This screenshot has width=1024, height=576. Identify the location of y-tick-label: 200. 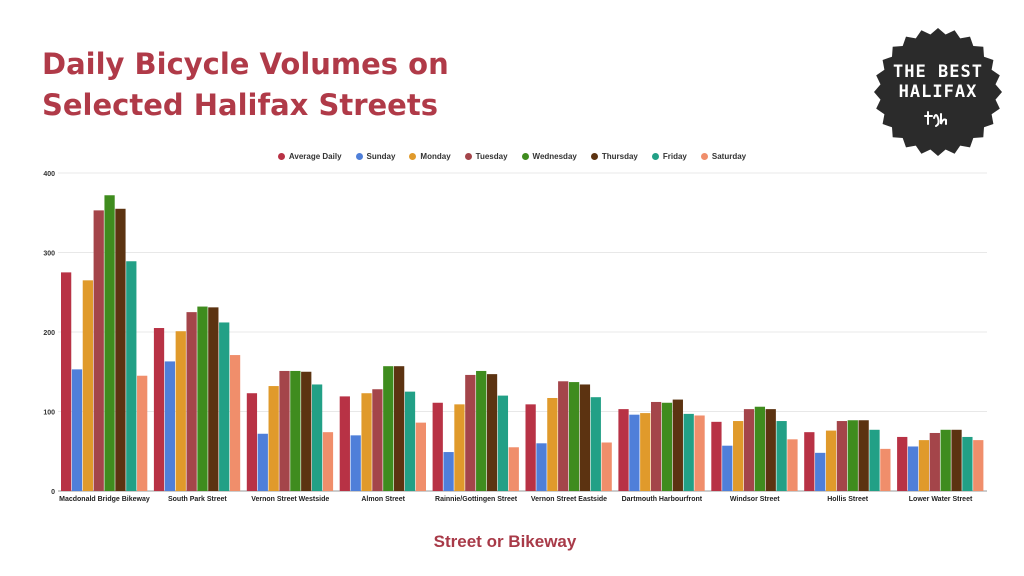
(49, 333).